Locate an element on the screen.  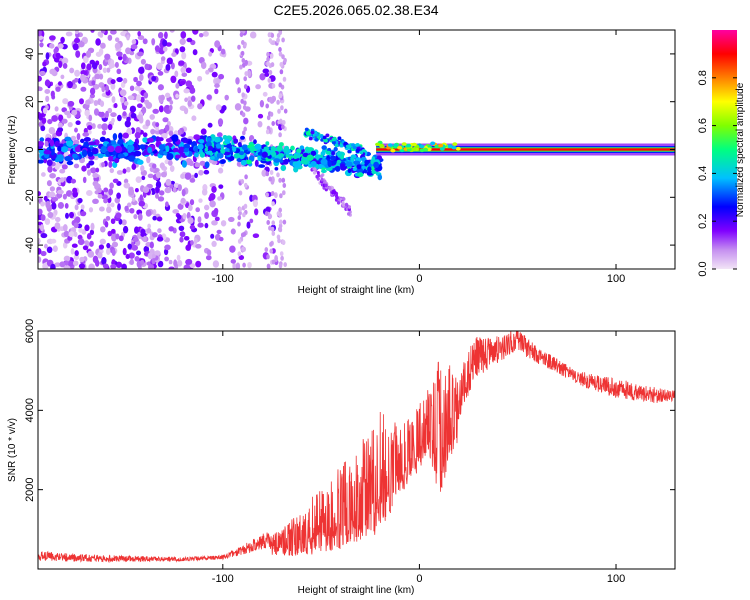
y-tick-label: 2000 is located at coordinates (30, 489).